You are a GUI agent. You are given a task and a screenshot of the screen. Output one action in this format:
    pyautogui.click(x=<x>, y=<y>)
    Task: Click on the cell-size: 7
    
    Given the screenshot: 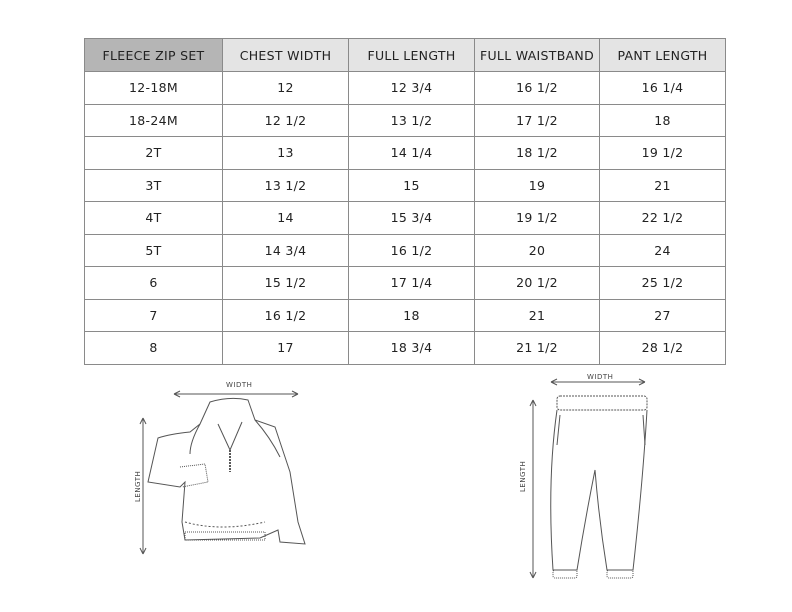 What is the action you would take?
    pyautogui.click(x=153, y=315)
    